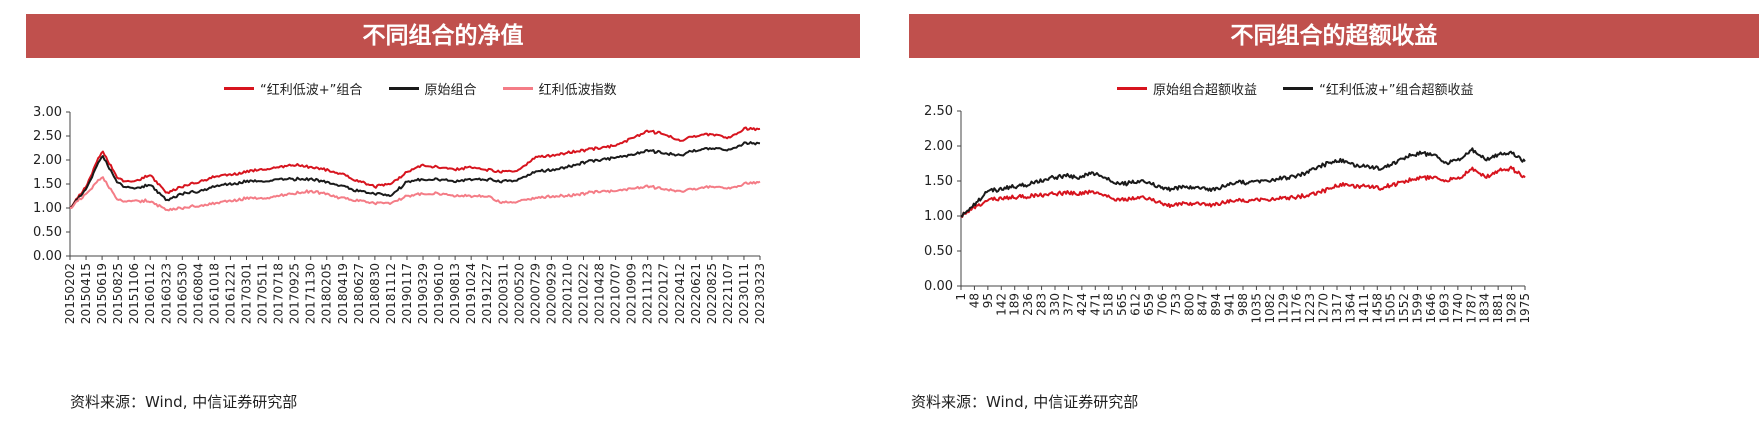 This screenshot has height=423, width=1759. Describe the element at coordinates (134, 293) in the screenshot. I see `x-tick-label: 20151106` at that location.